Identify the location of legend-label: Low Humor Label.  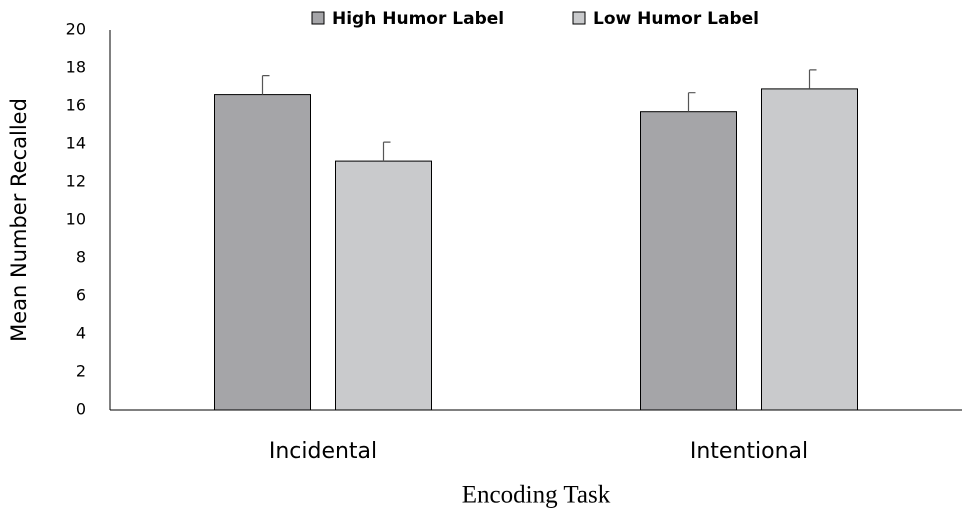
(676, 19).